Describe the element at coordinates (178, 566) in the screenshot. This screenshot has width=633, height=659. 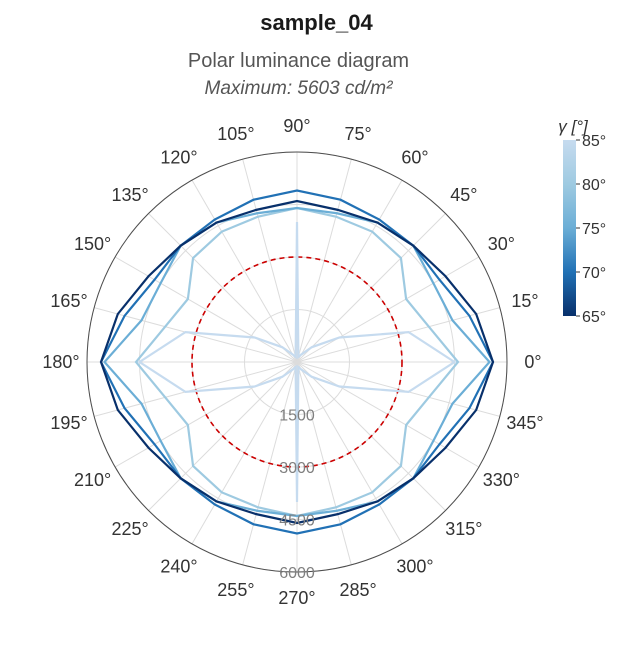
I see `angle-tick-label: 240°` at that location.